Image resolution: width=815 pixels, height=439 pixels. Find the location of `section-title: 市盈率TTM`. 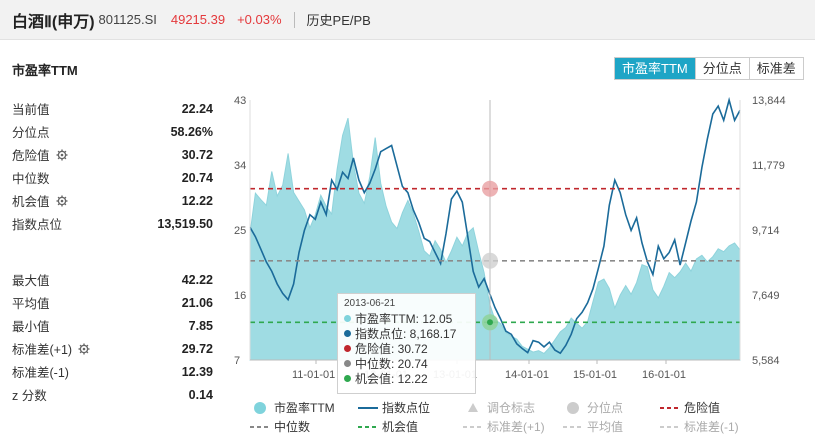

section-title: 市盈率TTM is located at coordinates (45, 70).